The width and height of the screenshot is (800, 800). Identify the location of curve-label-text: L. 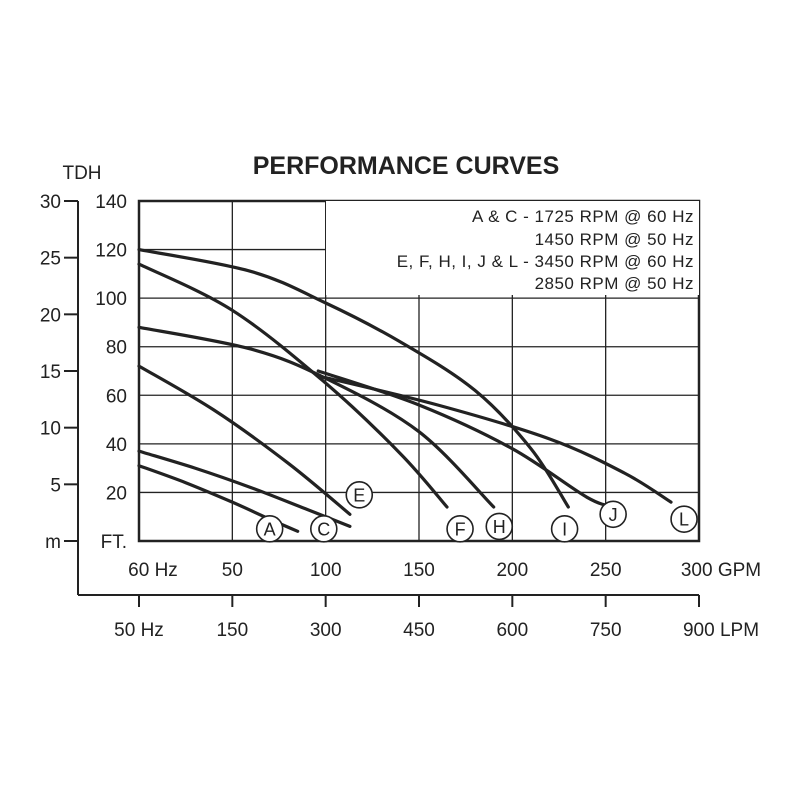
(684, 520).